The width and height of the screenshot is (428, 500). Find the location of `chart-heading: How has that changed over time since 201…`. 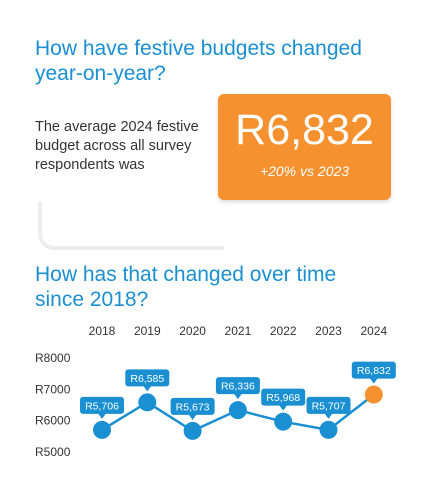

chart-heading: How has that changed over time since 201… is located at coordinates (186, 287).